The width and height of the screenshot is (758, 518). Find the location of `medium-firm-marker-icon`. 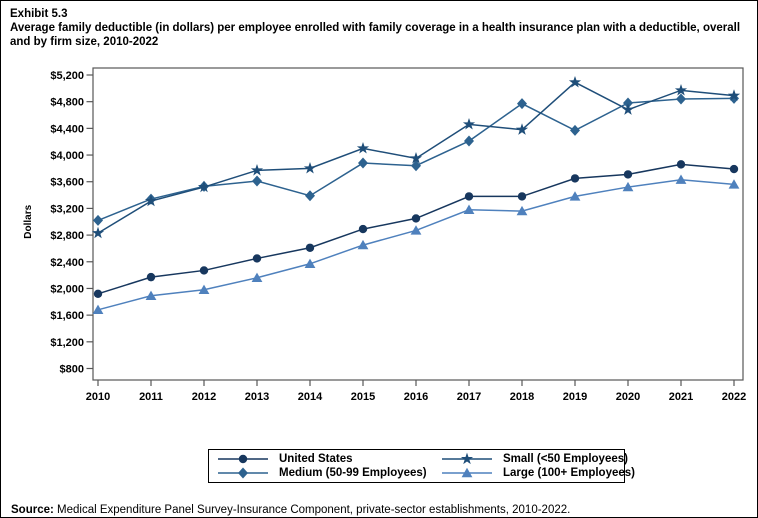

medium-firm-marker-icon is located at coordinates (243, 473).